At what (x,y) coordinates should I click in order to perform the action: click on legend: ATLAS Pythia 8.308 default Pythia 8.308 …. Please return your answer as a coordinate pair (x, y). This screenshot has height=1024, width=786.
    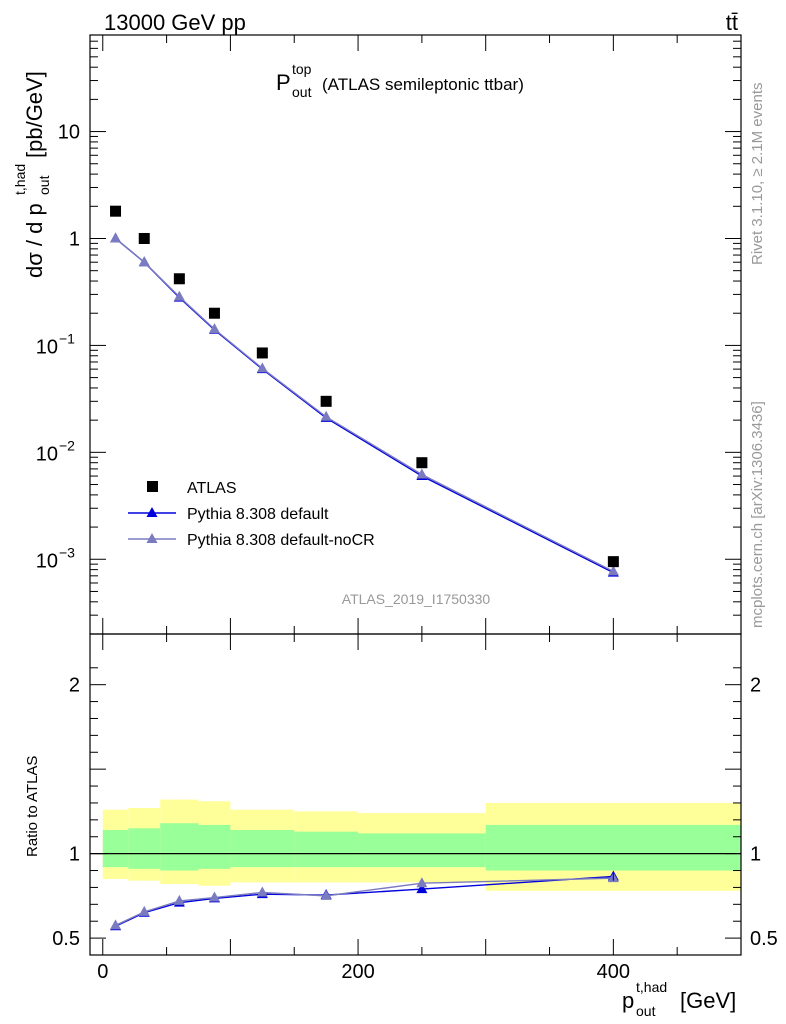
    Looking at the image, I should click on (251, 514).